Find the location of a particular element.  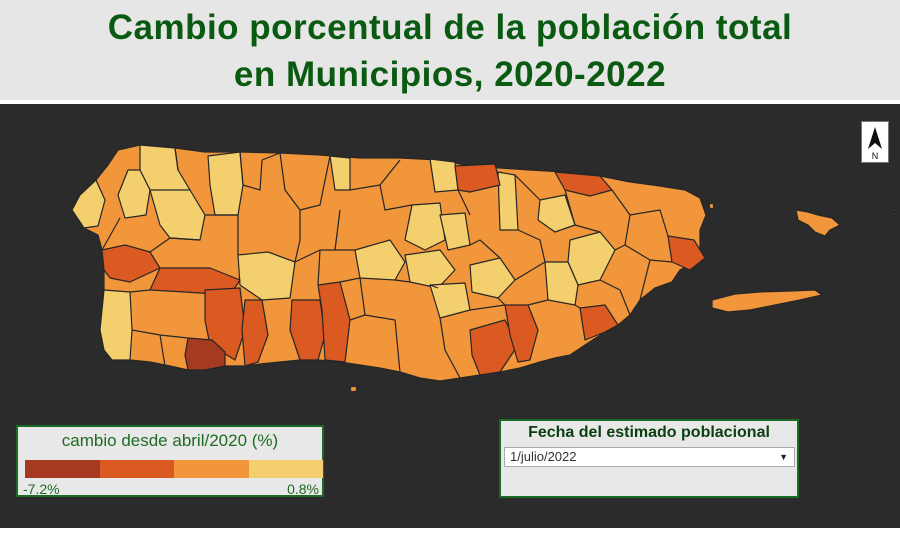

title-line-1: Cambio porcentual de la población total is located at coordinates (450, 27).